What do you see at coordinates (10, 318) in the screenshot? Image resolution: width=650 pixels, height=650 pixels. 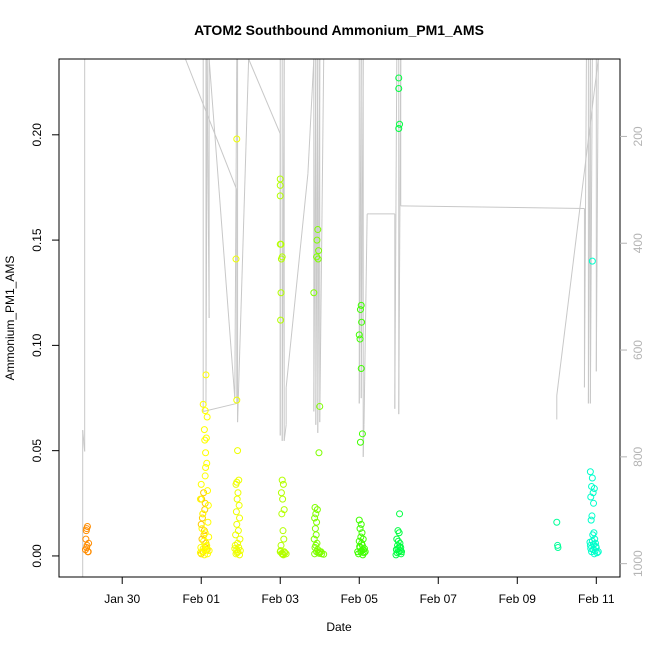 I see `y-axis-label: Ammonium_PM1_AMS` at bounding box center [10, 318].